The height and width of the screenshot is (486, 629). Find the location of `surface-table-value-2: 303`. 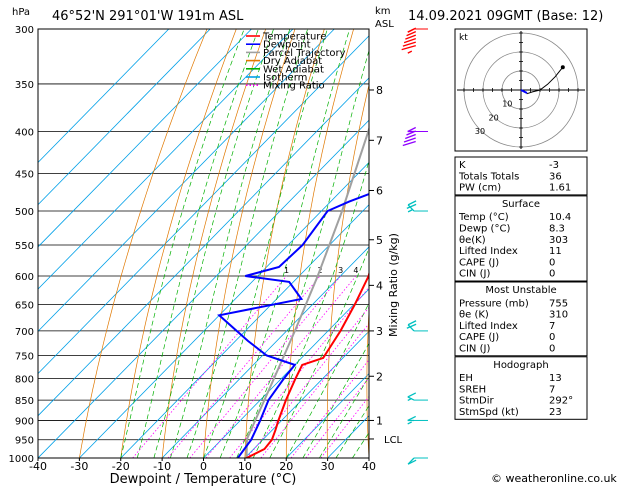

surface-table-value-2: 303 is located at coordinates (558, 240).